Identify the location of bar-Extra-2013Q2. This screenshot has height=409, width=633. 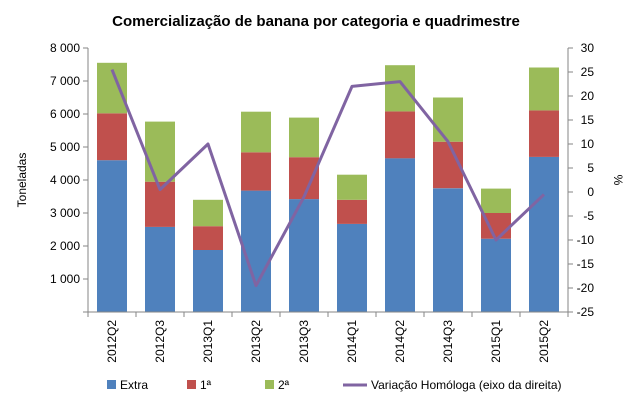
(256, 251).